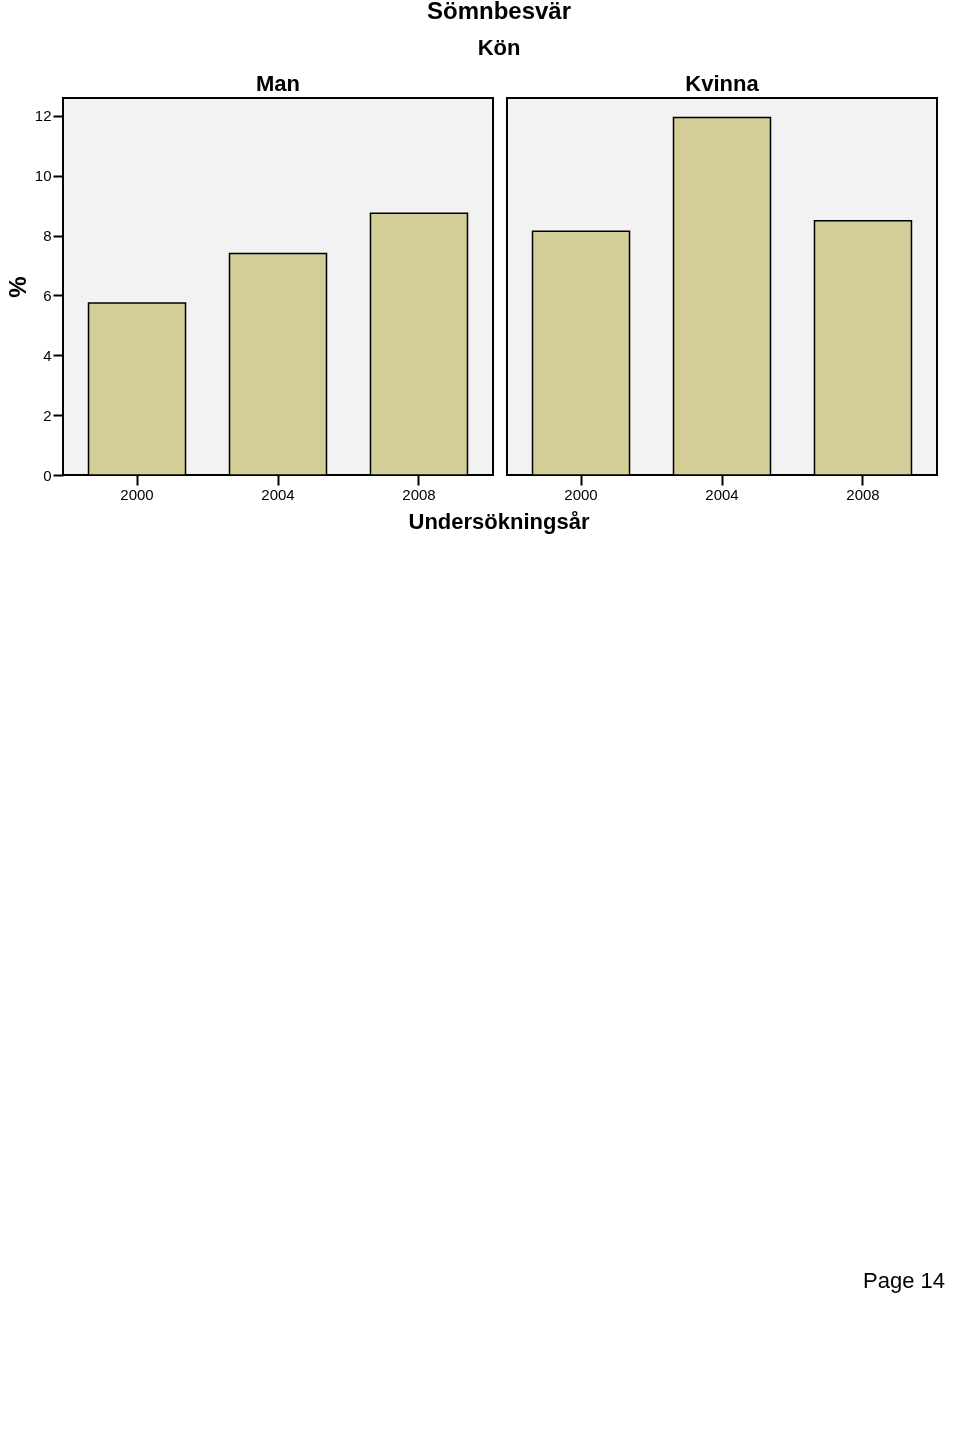  I want to click on y-tick-label: 0, so click(47, 475).